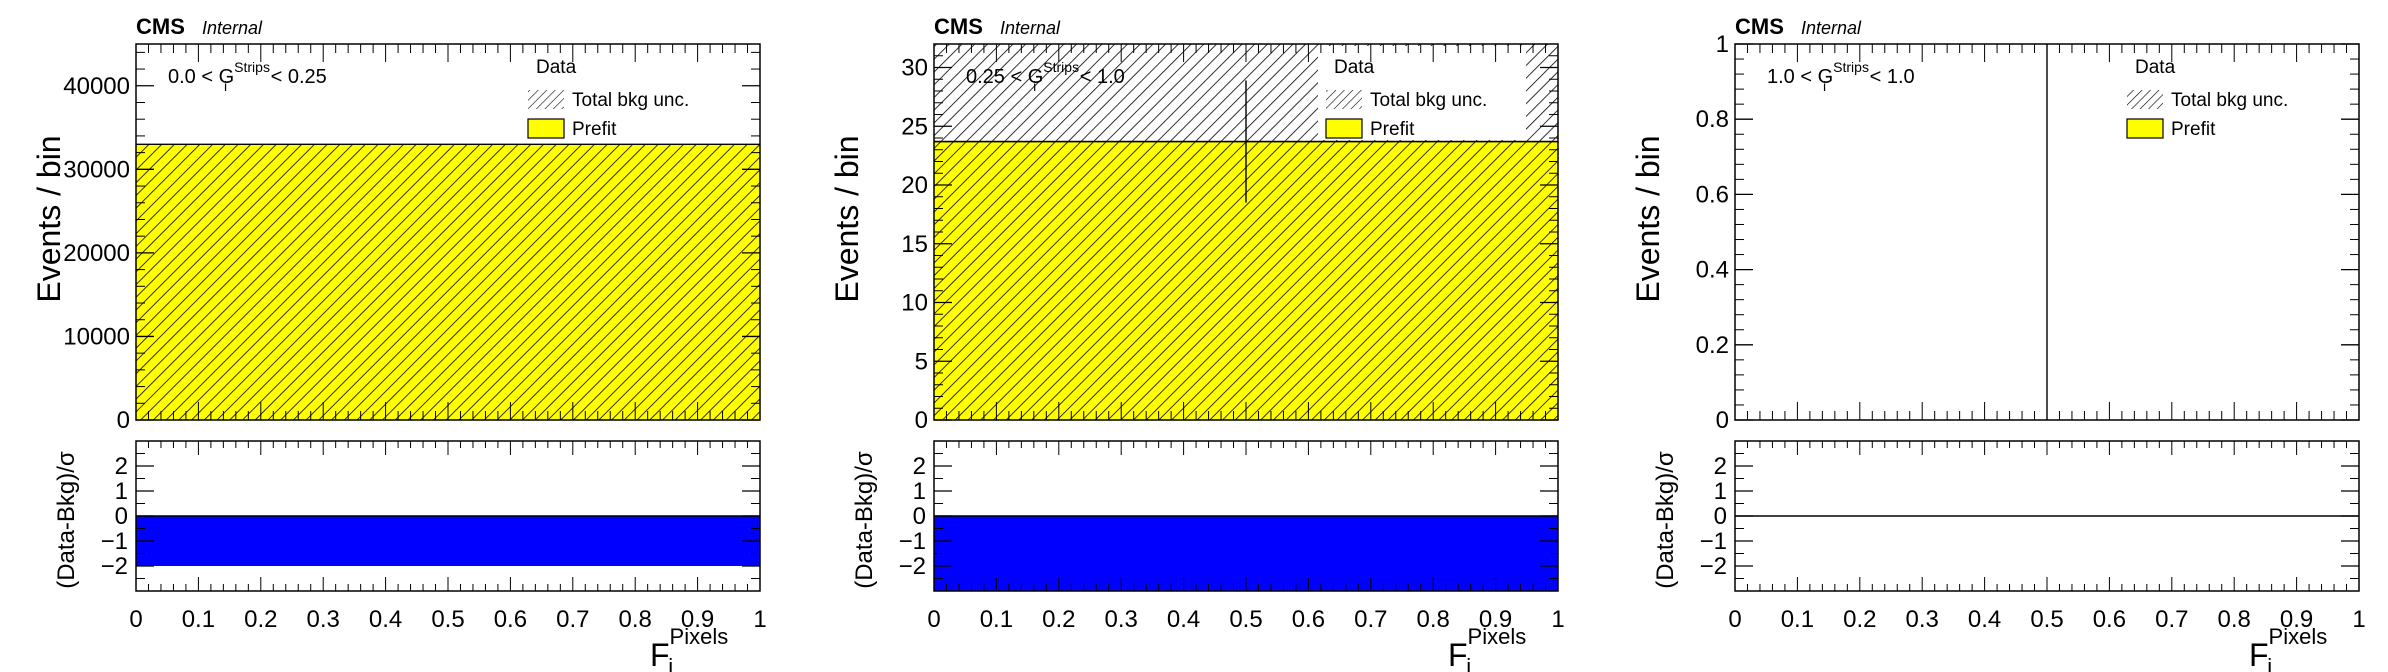 This screenshot has height=672, width=2388. I want to click on category-label-post: < 0.25, so click(296, 77).